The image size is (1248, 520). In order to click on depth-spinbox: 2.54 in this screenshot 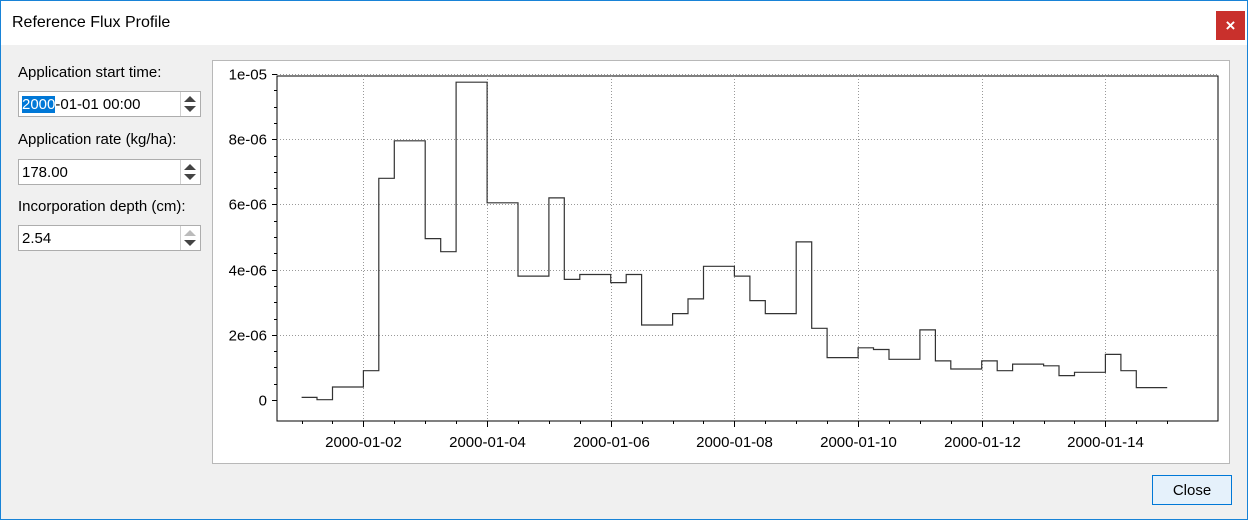, I will do `click(109, 238)`.